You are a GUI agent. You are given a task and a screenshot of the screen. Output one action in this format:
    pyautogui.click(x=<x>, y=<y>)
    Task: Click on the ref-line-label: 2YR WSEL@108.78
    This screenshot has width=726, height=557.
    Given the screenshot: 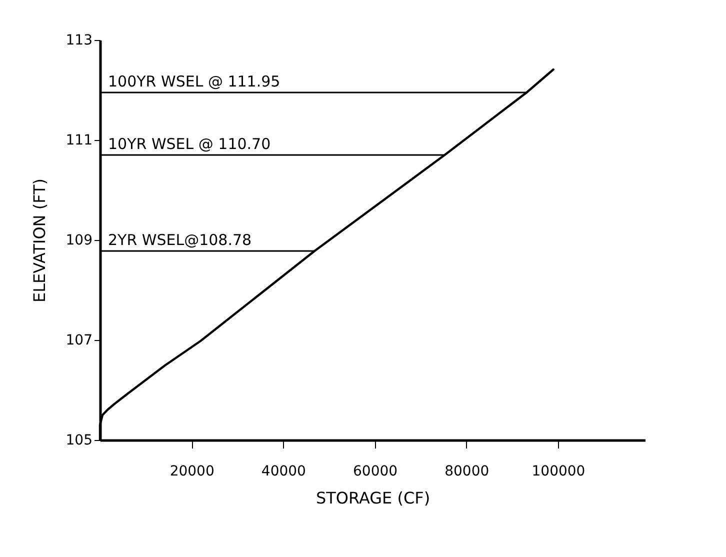 What is the action you would take?
    pyautogui.click(x=180, y=240)
    